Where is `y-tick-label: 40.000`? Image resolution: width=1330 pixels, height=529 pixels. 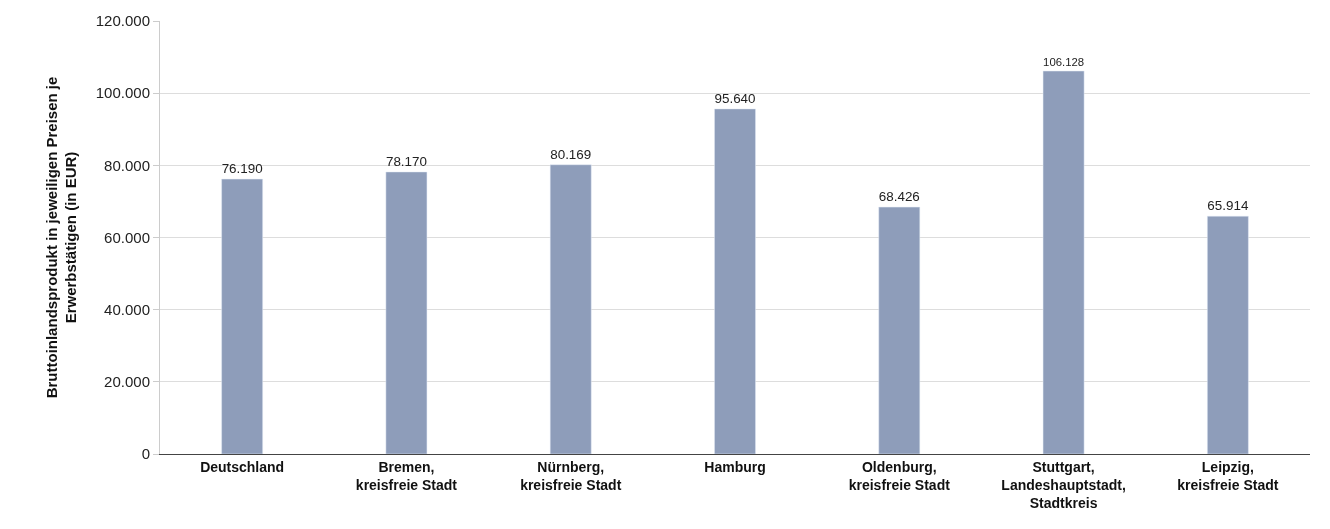
y-tick-label: 40.000 is located at coordinates (127, 309).